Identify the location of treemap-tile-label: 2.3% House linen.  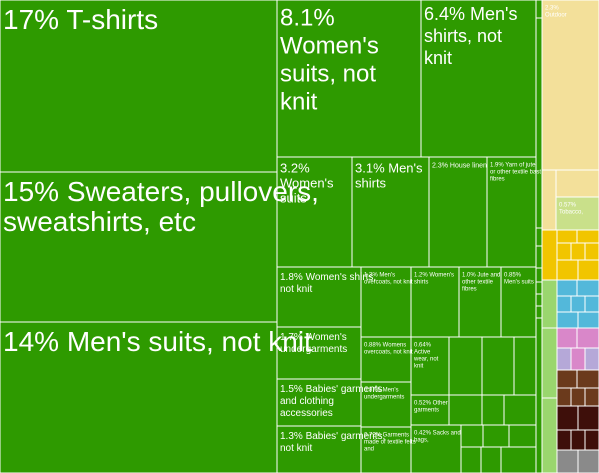
(459, 165).